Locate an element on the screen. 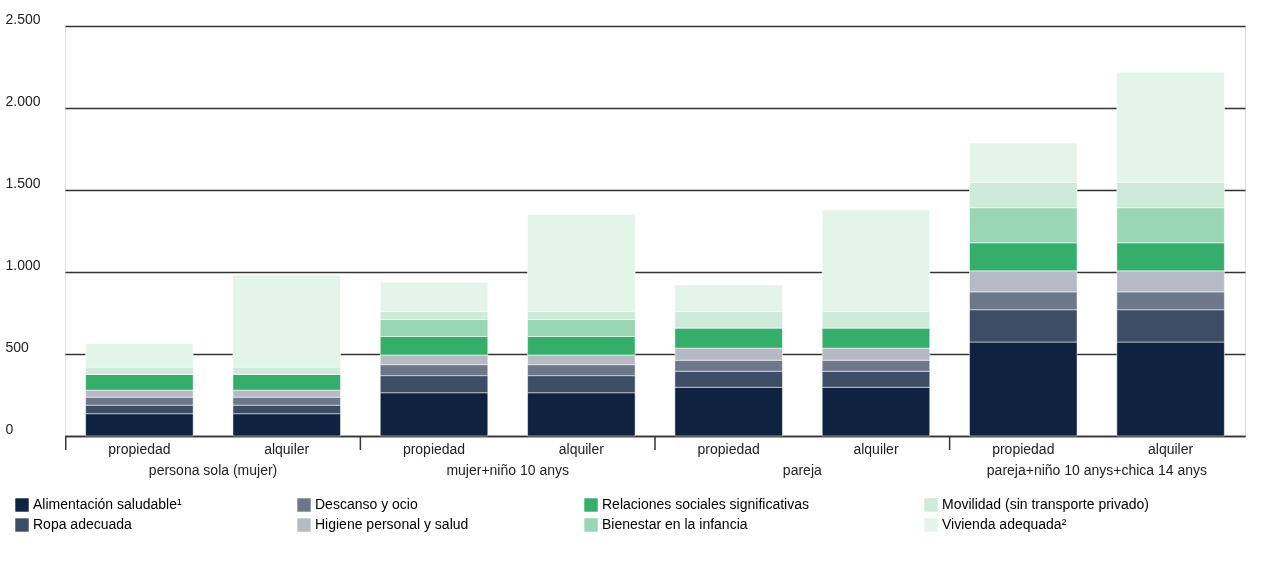  y-tick-label: 2.000 is located at coordinates (23, 100).